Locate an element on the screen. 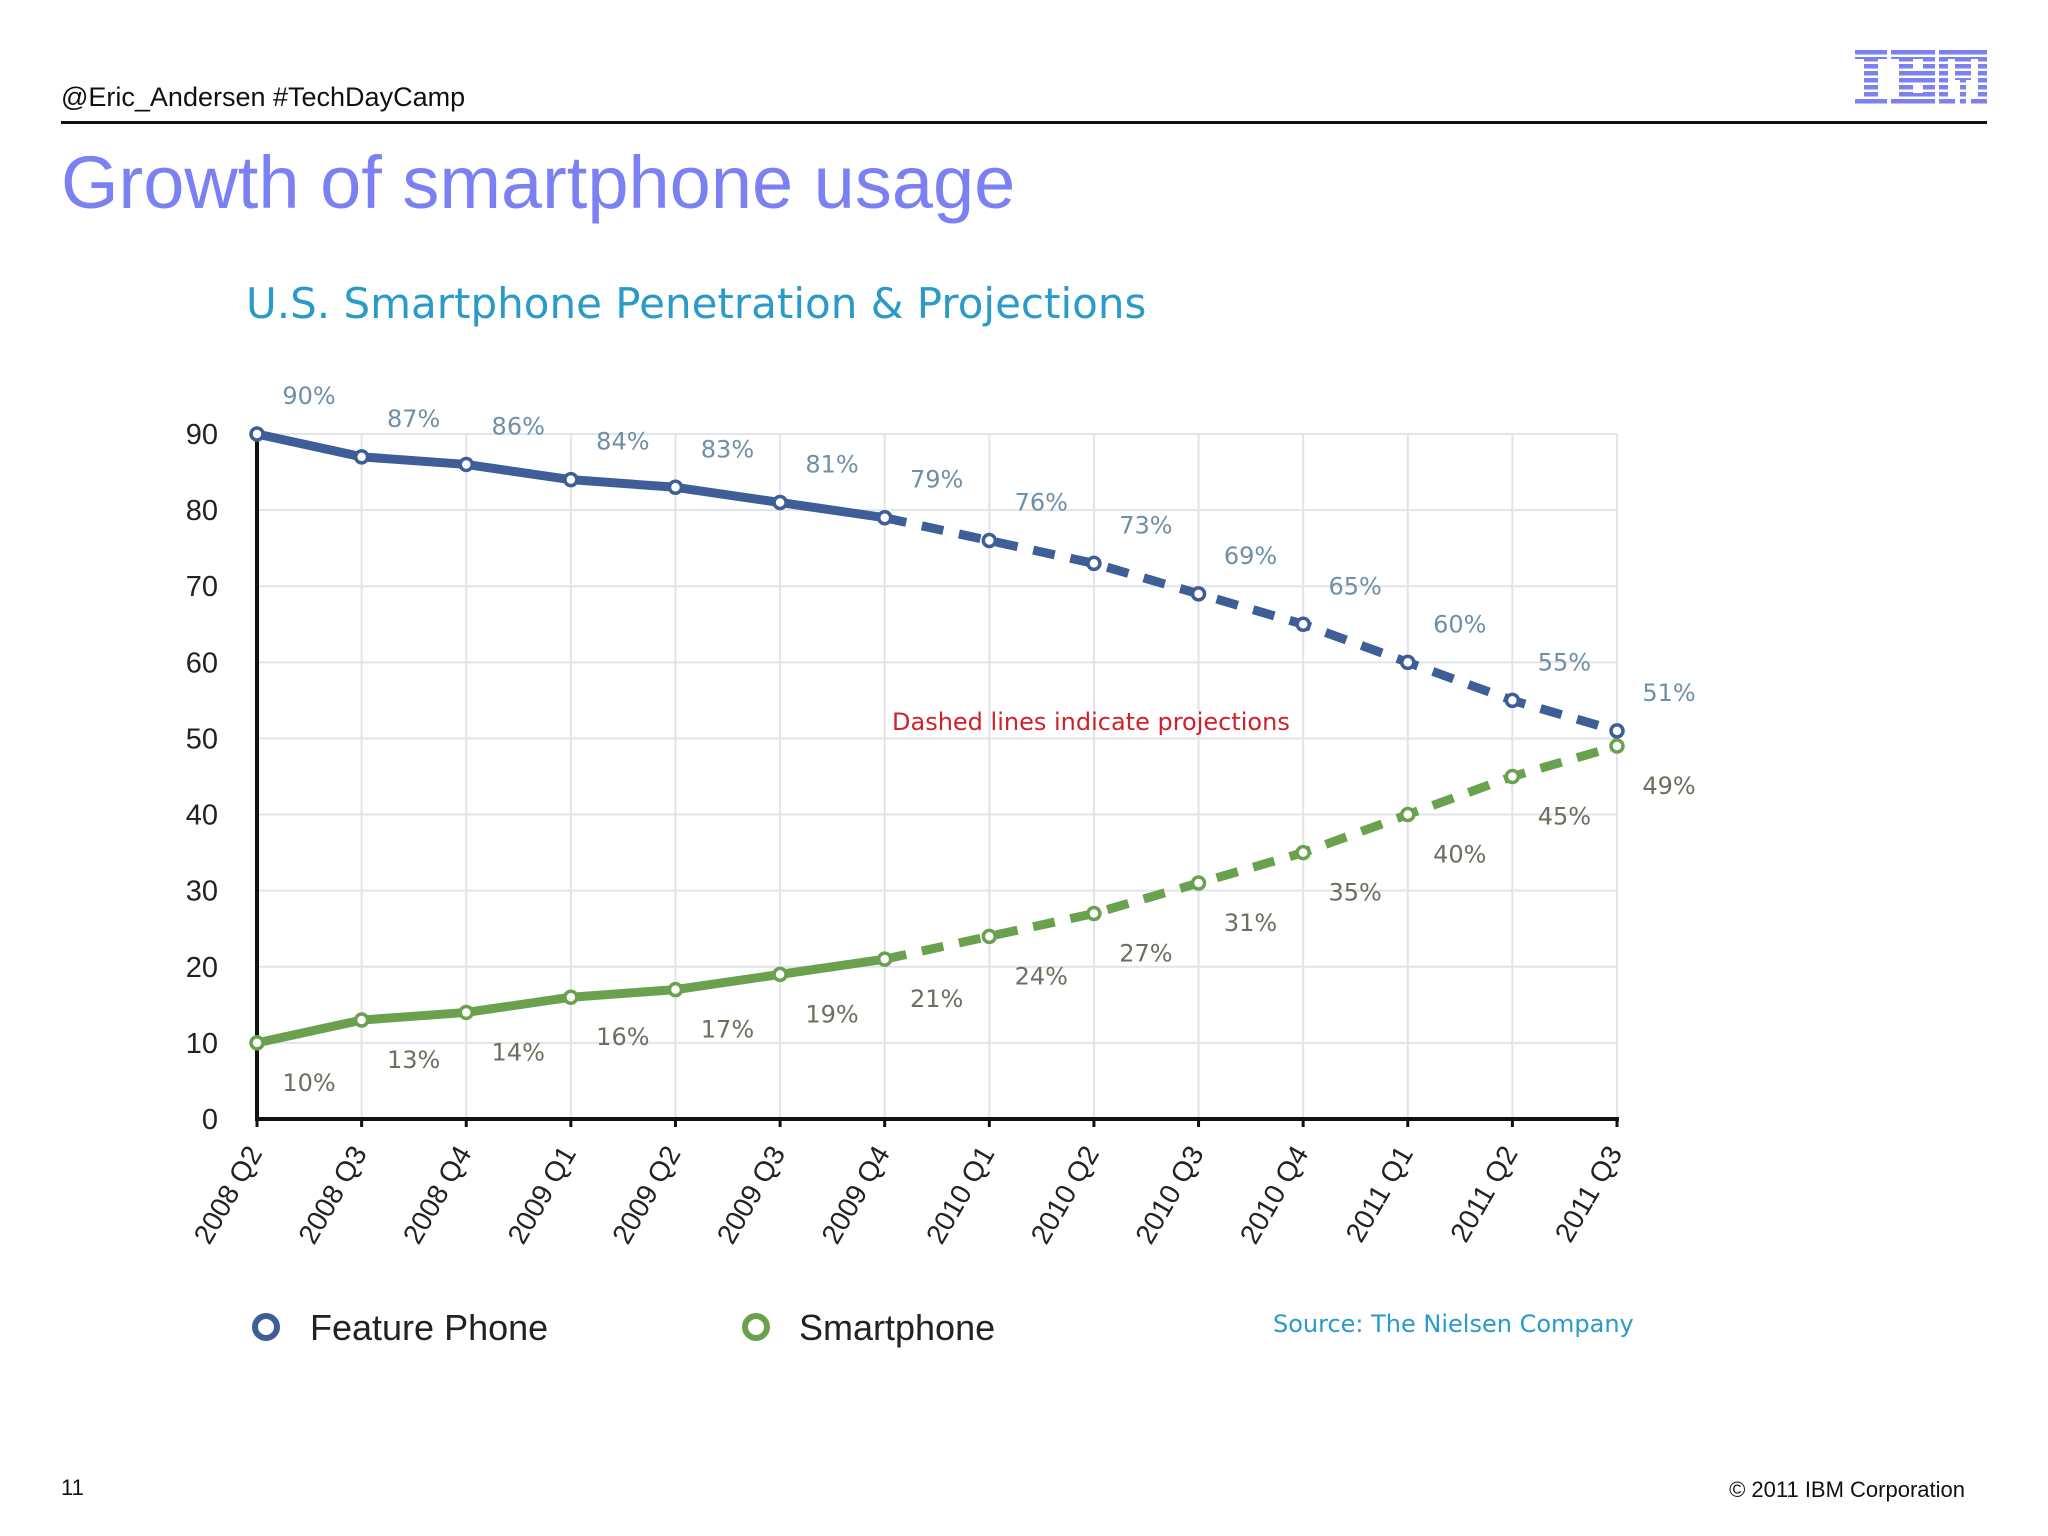 The image size is (2048, 1536). y-tick-label: 80 is located at coordinates (202, 511).